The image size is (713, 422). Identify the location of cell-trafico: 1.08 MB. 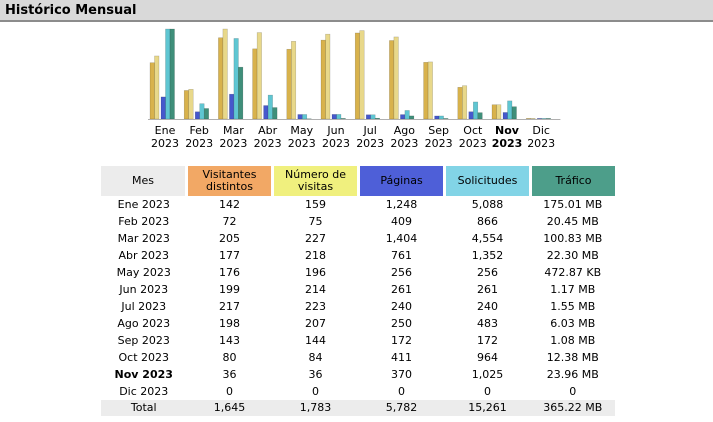
(573, 340).